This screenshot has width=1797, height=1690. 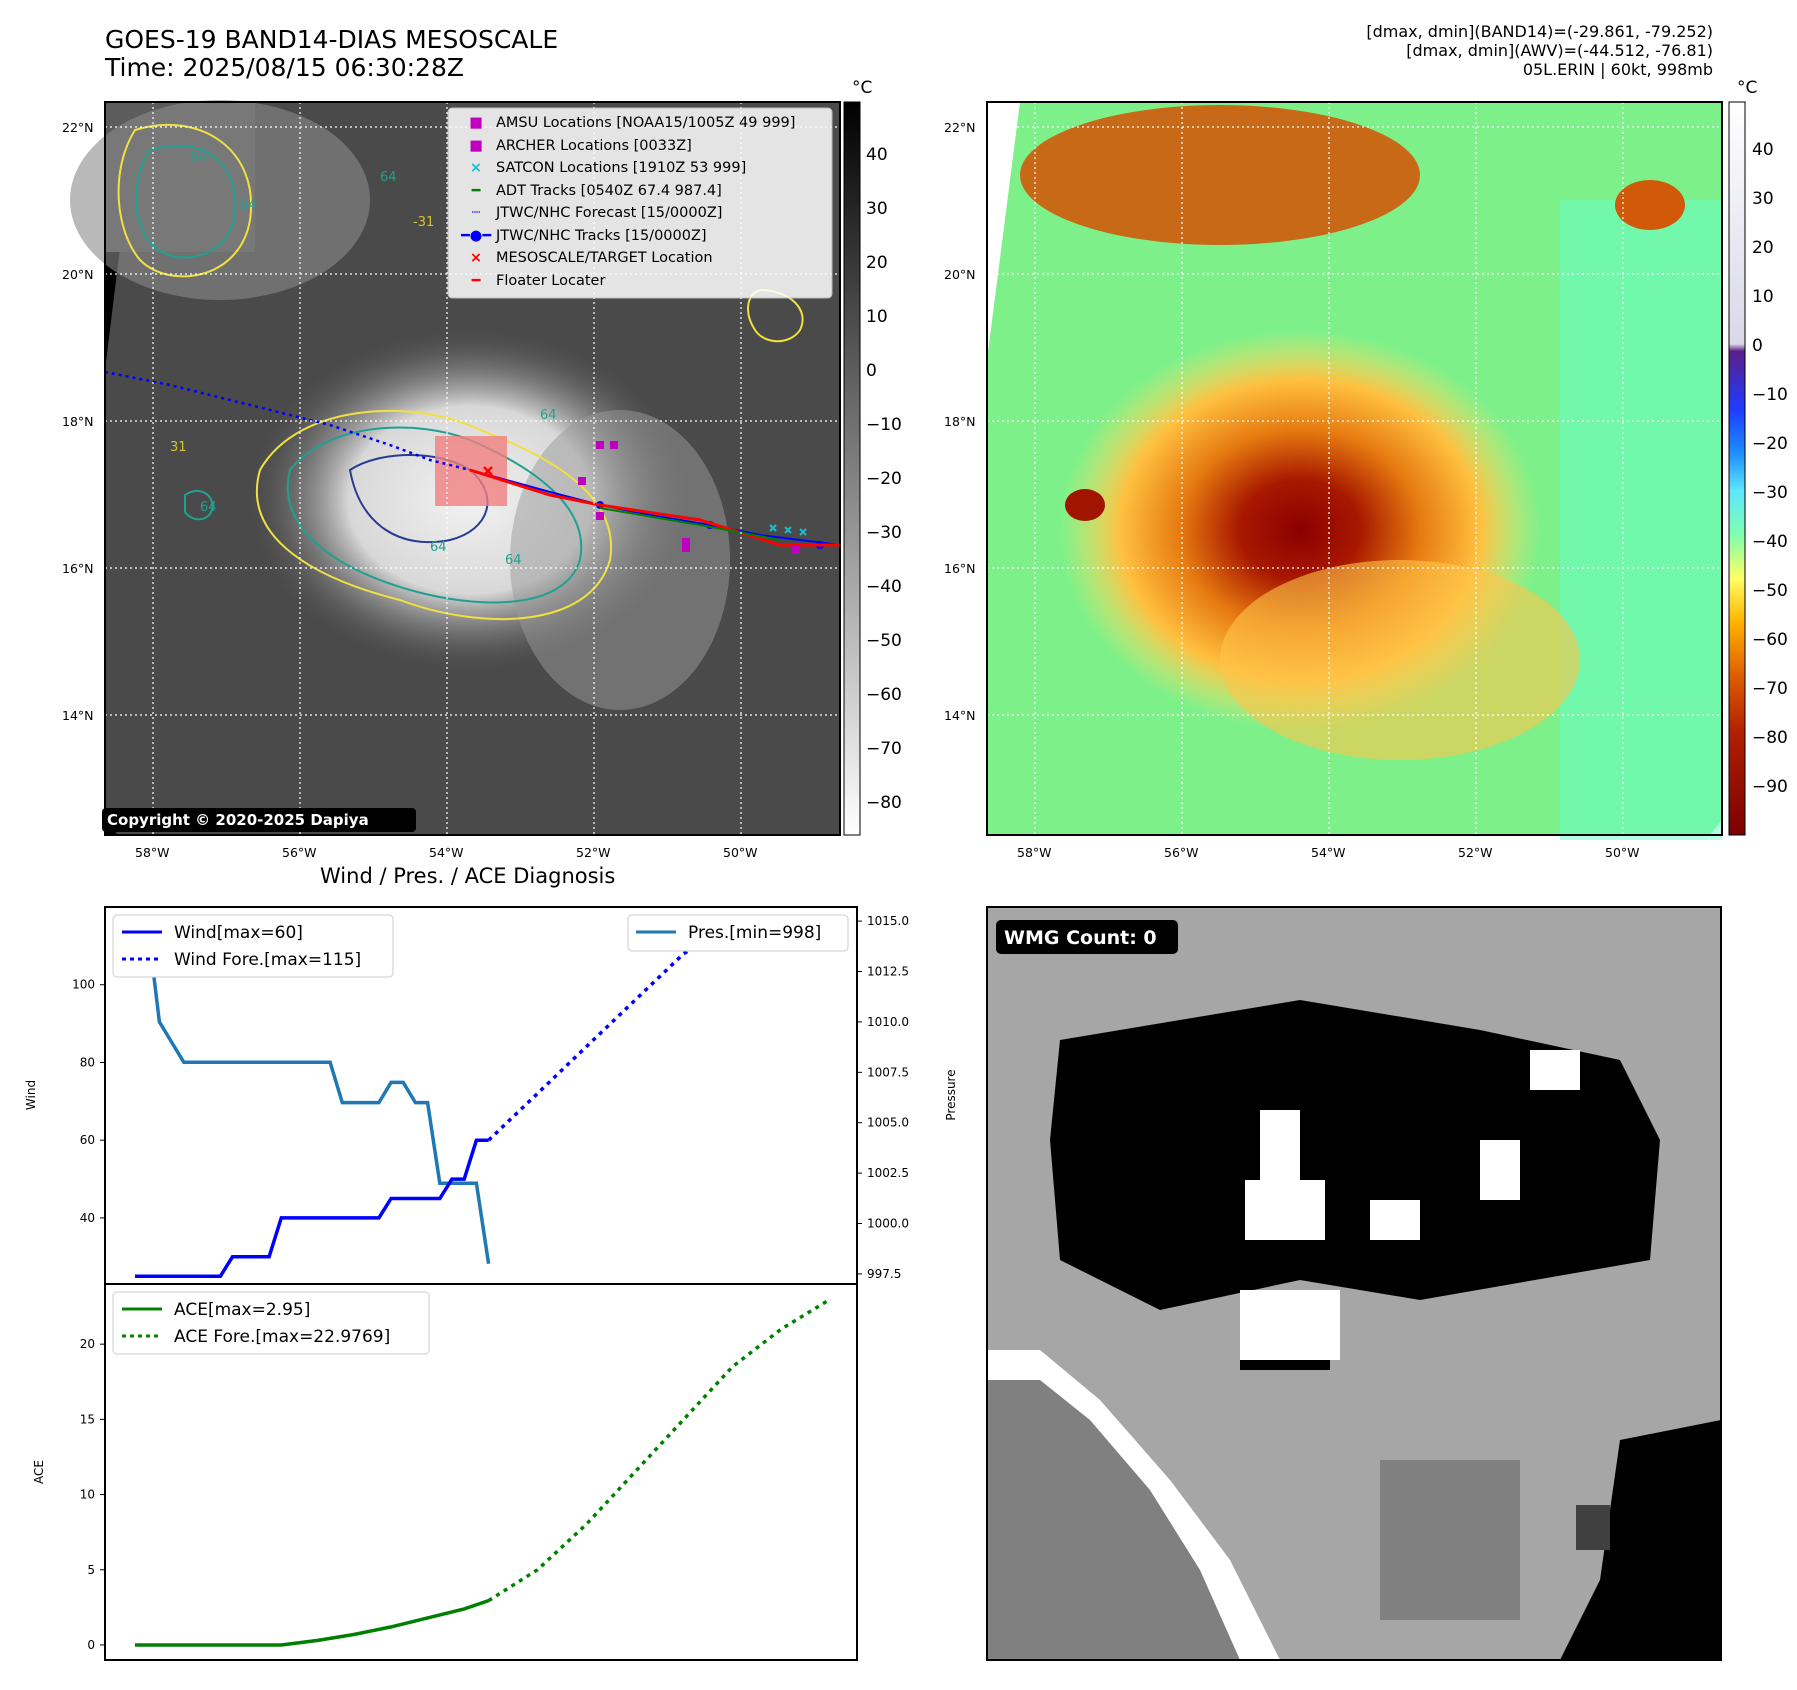 I want to click on contour-north-yellow, so click(x=185, y=200).